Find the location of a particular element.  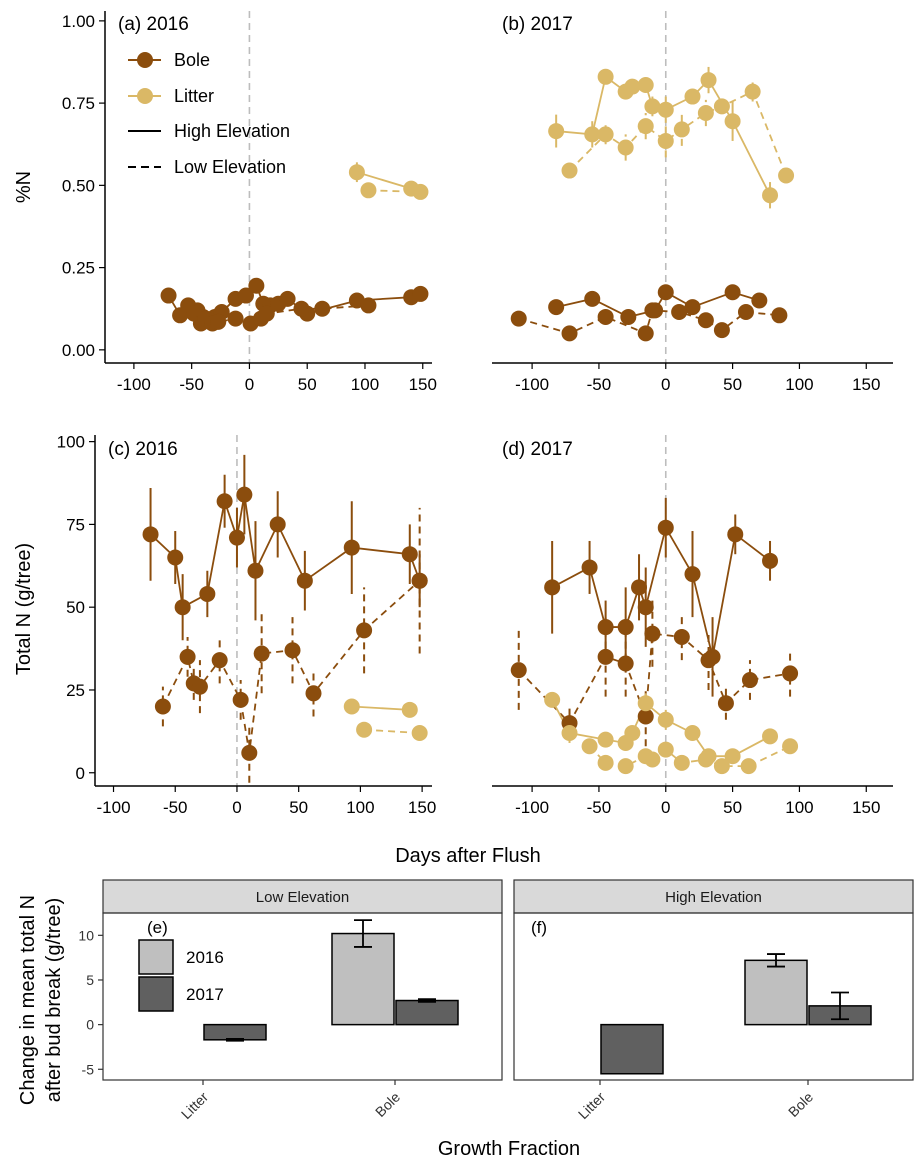

facet-strip-label: Low Elevation is located at coordinates (302, 897).